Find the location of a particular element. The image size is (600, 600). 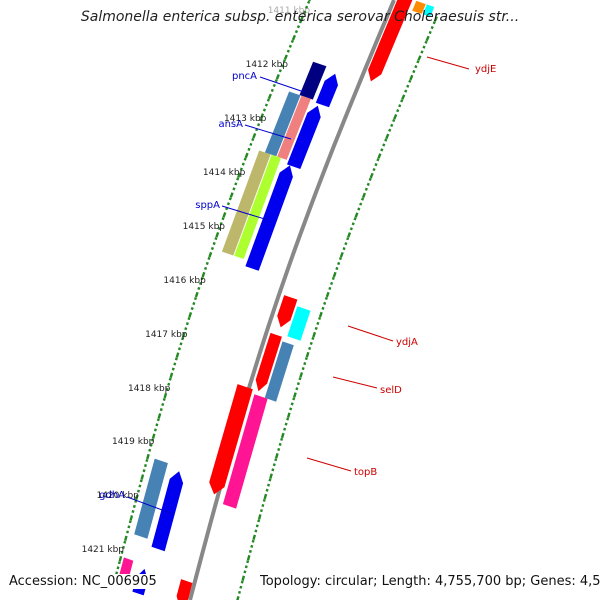

gene-feature-ansA-c is located at coordinates (304, 137).